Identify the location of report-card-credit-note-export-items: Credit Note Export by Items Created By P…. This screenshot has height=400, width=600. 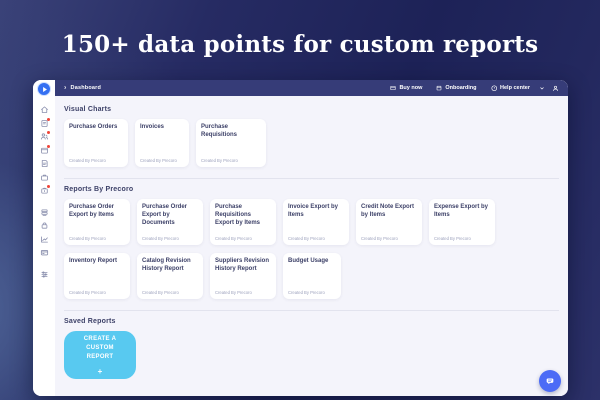
(389, 222).